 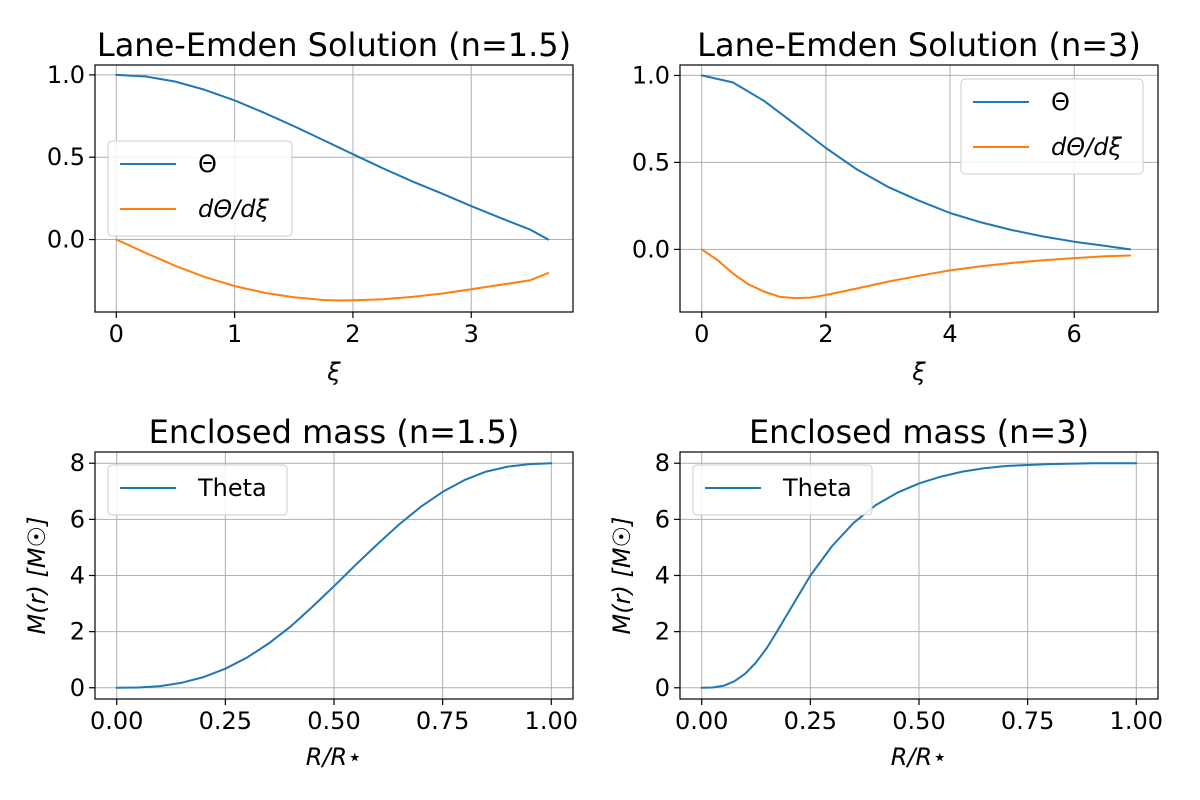 What do you see at coordinates (949, 334) in the screenshot?
I see `x-tick-label: 4` at bounding box center [949, 334].